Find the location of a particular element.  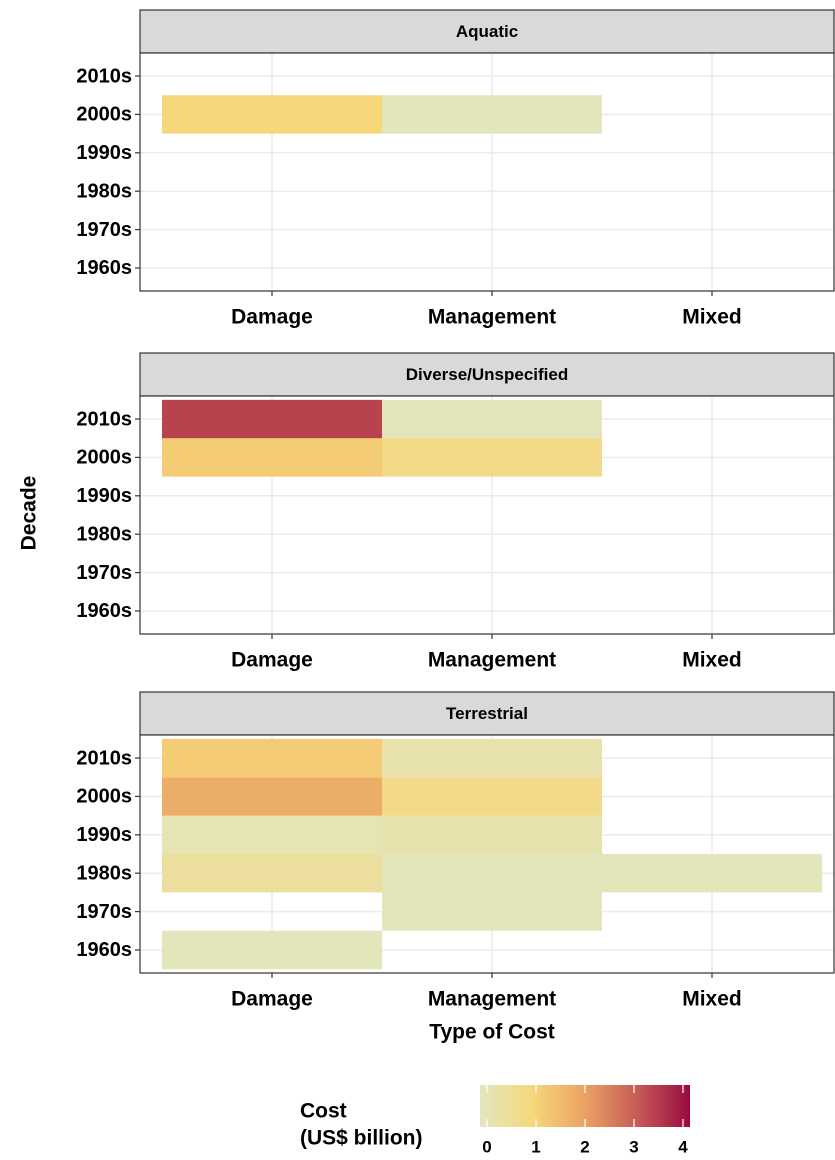

colorbar-tick-label: 0 is located at coordinates (486, 1146).